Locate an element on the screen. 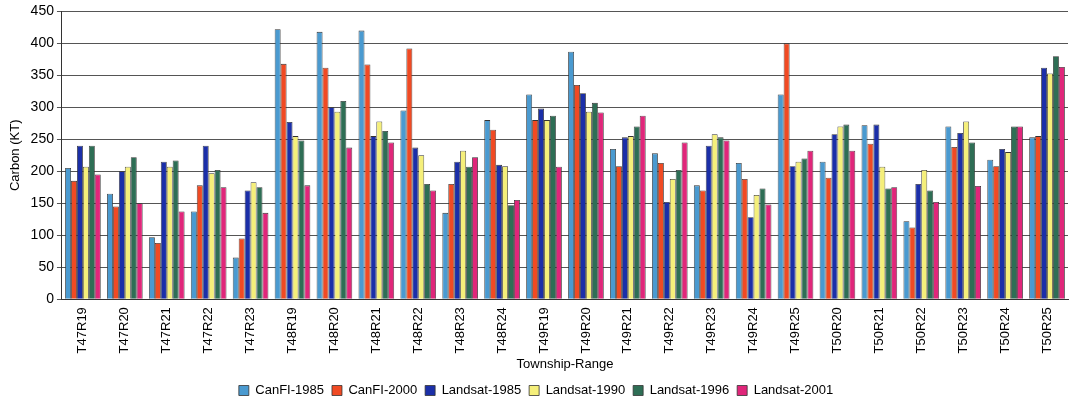 This screenshot has width=1076, height=407. y-tick-label: 400 is located at coordinates (42, 42).